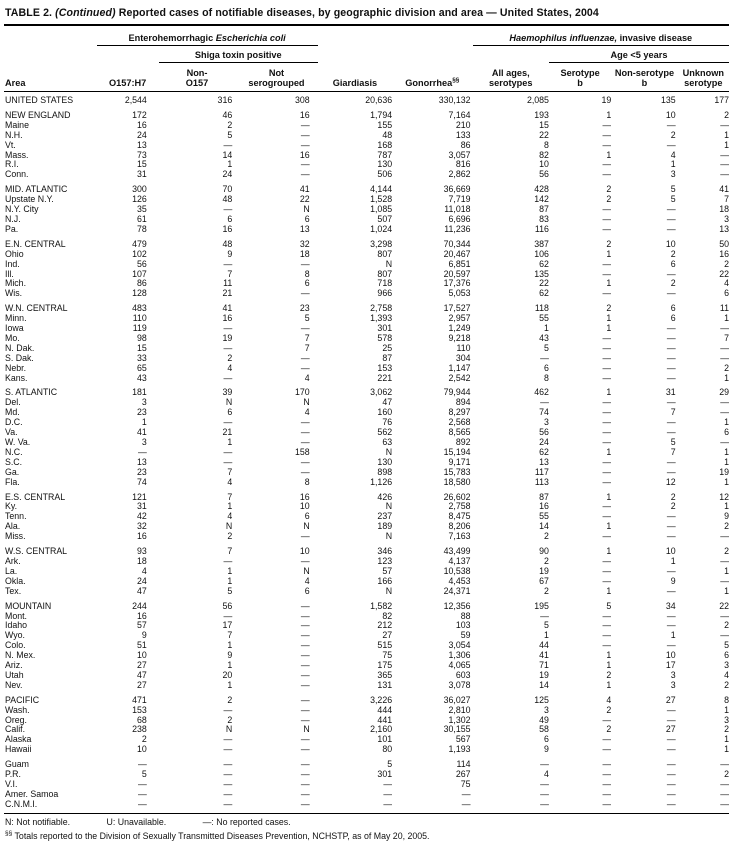  Describe the element at coordinates (366, 433) in the screenshot. I see `table-row-state: Va. 41 21 — 562 8,565 56 — — 6` at that location.